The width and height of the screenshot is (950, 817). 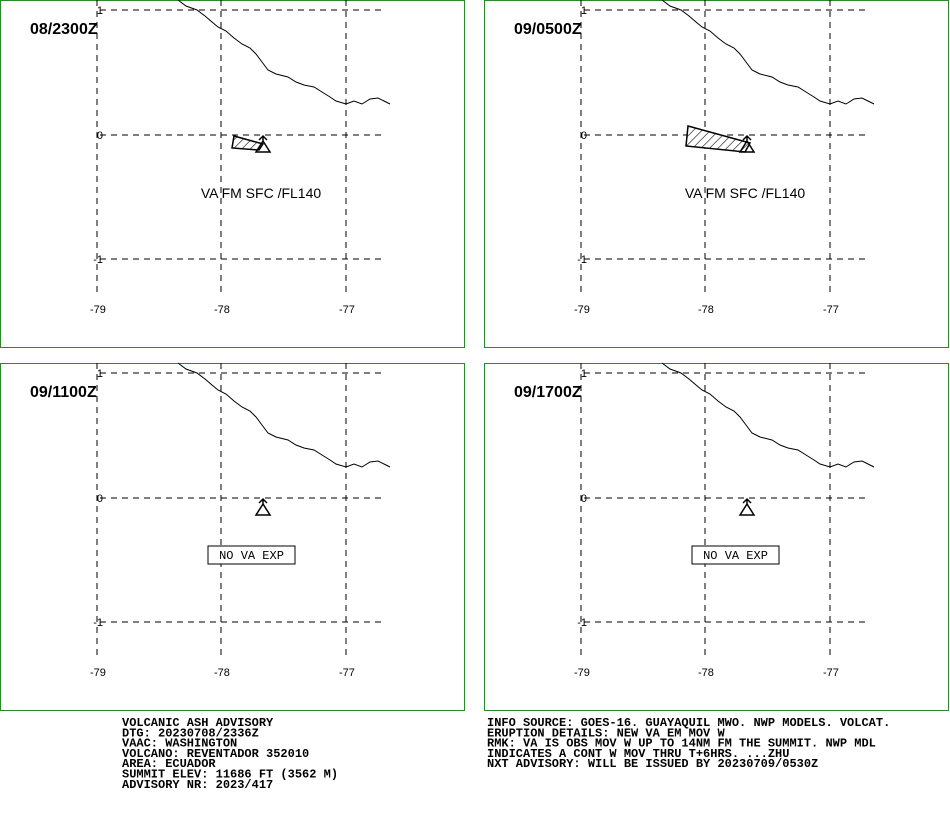 I want to click on advisory-line: VOLCANO: REVENTADOR 352010, so click(x=215, y=754).